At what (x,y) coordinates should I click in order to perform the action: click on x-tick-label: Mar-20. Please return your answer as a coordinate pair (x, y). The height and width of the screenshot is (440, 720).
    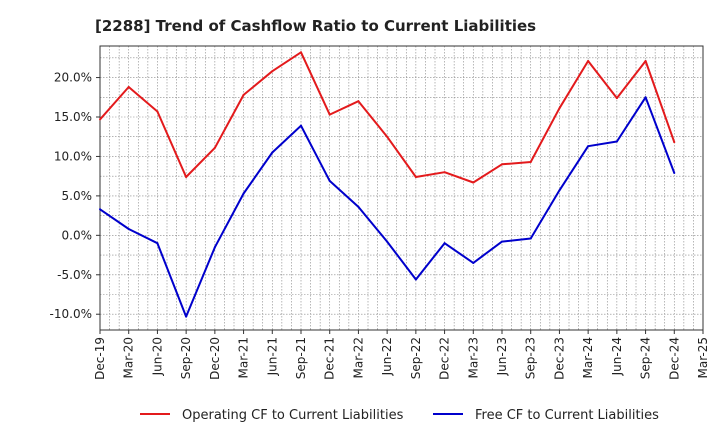
    Looking at the image, I should click on (129, 357).